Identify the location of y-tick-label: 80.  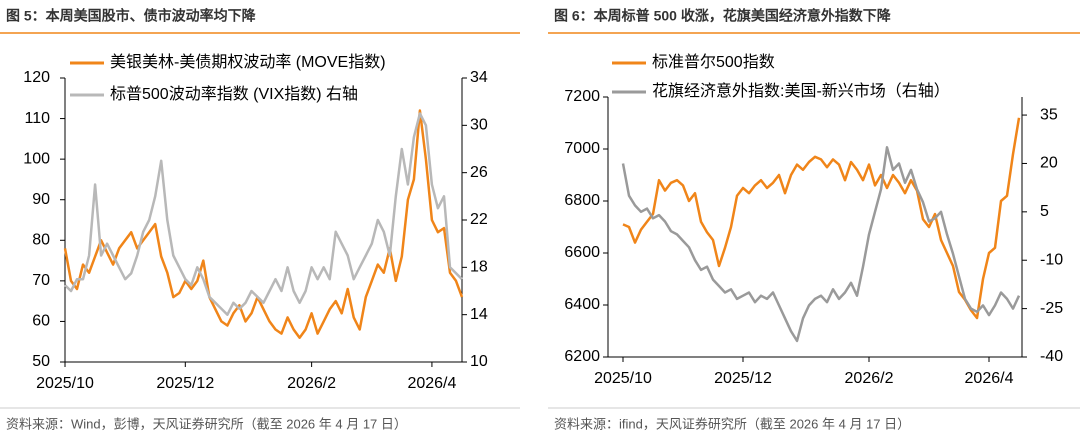
(41, 240).